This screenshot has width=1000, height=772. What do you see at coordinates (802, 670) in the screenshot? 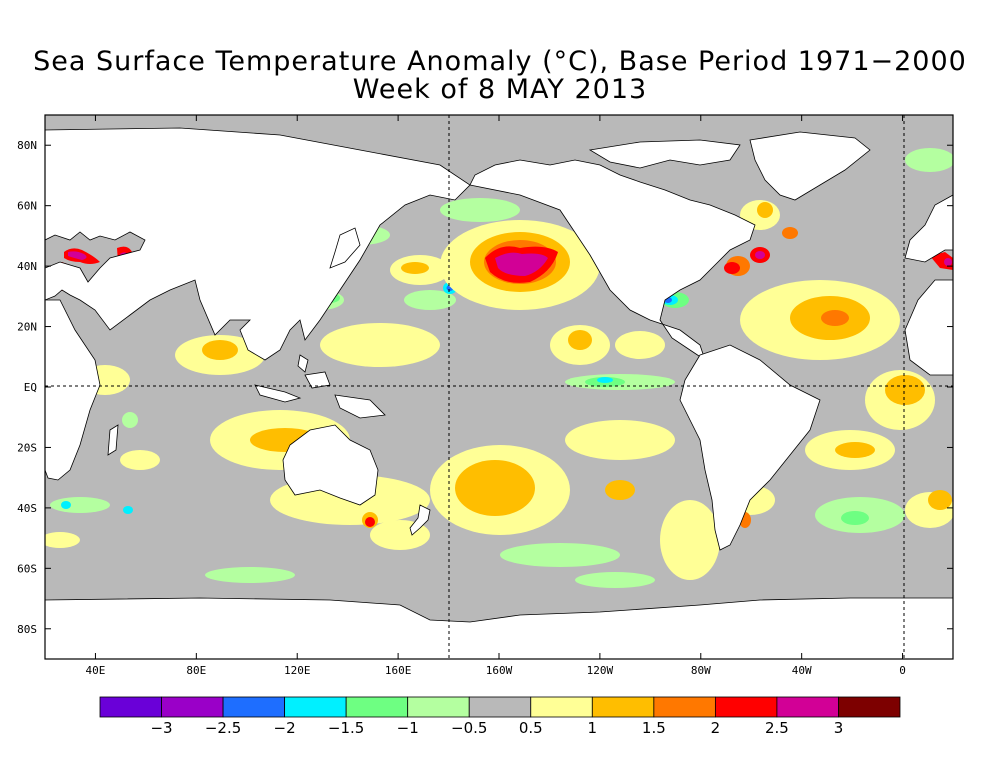
I see `lon-tick-label: 40W` at bounding box center [802, 670].